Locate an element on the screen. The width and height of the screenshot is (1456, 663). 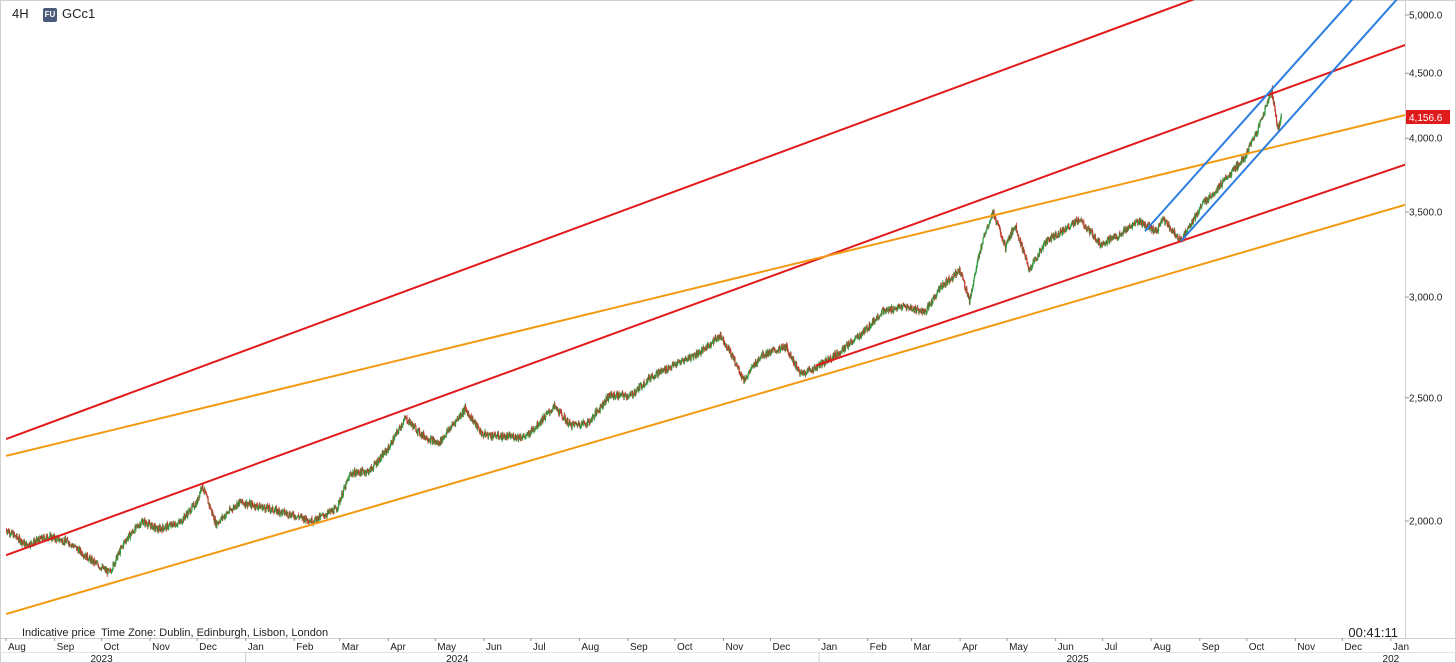
interval-label: 4H is located at coordinates (20, 13).